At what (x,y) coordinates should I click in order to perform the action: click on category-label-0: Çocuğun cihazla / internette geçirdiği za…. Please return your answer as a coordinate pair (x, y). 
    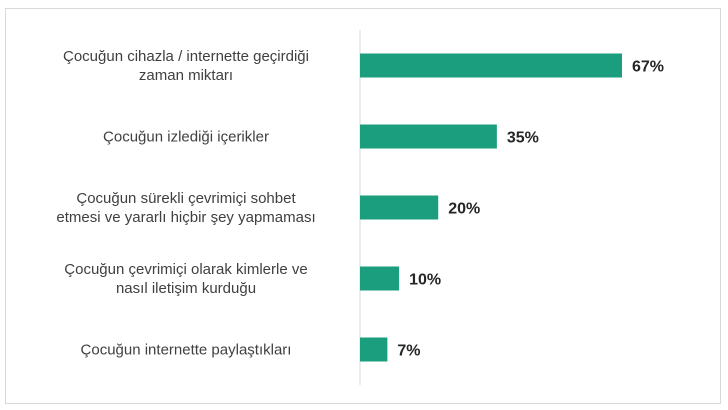
    Looking at the image, I should click on (186, 66).